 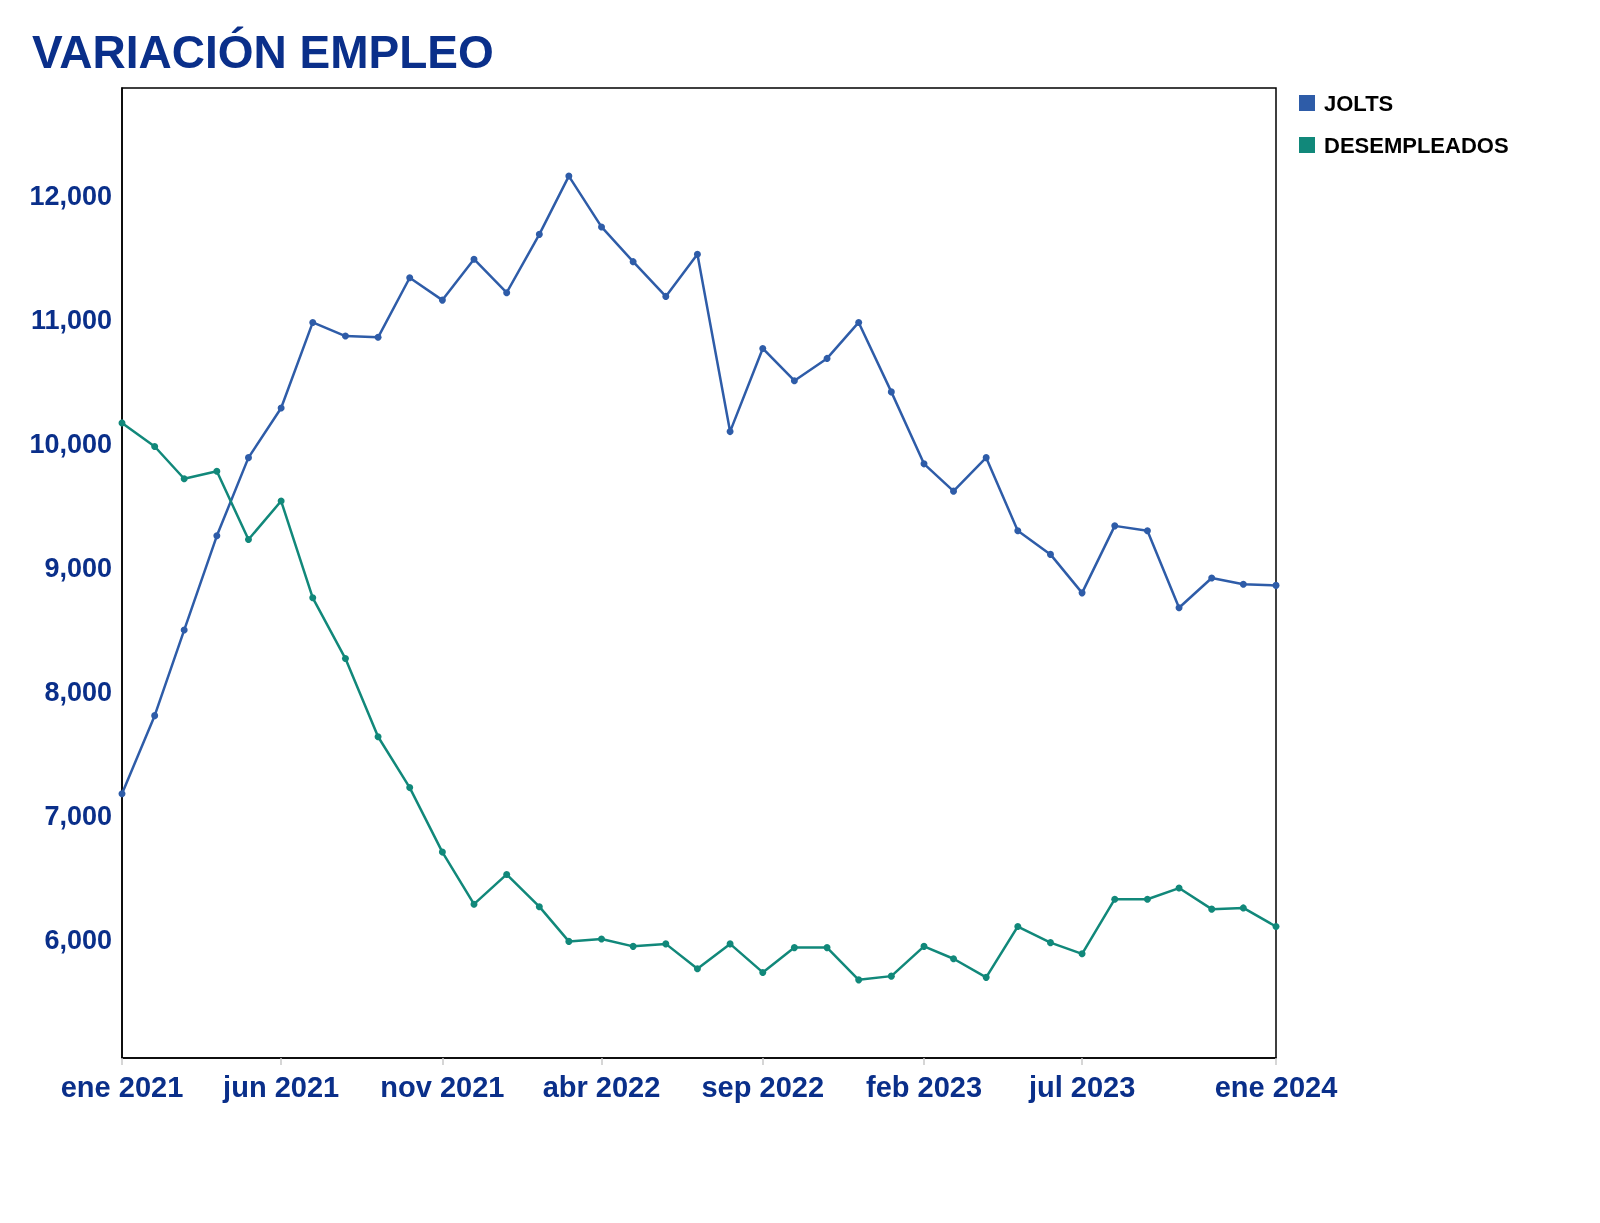 What do you see at coordinates (1081, 1086) in the screenshot?
I see `x-tick-label: jul 2023` at bounding box center [1081, 1086].